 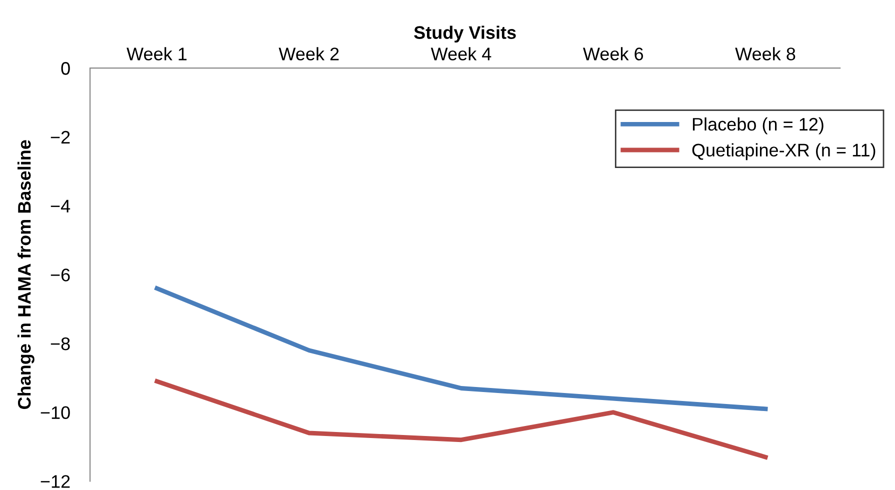 What do you see at coordinates (65, 68) in the screenshot?
I see `y-tick-label: 0` at bounding box center [65, 68].